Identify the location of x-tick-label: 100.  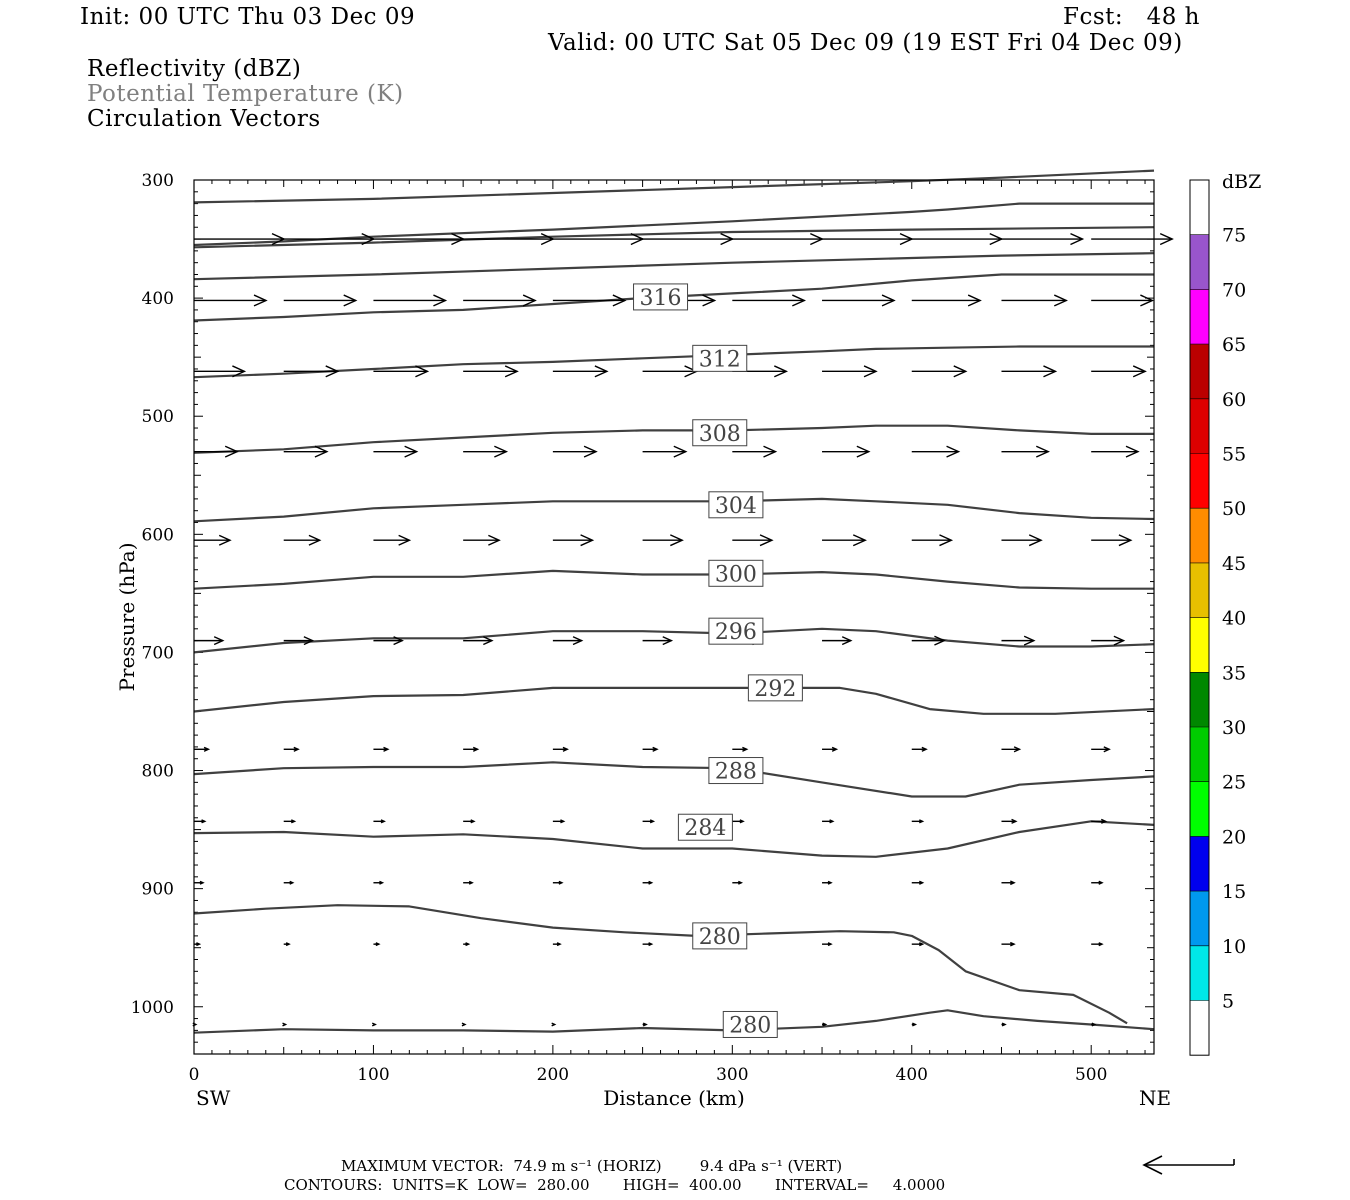
(373, 1075).